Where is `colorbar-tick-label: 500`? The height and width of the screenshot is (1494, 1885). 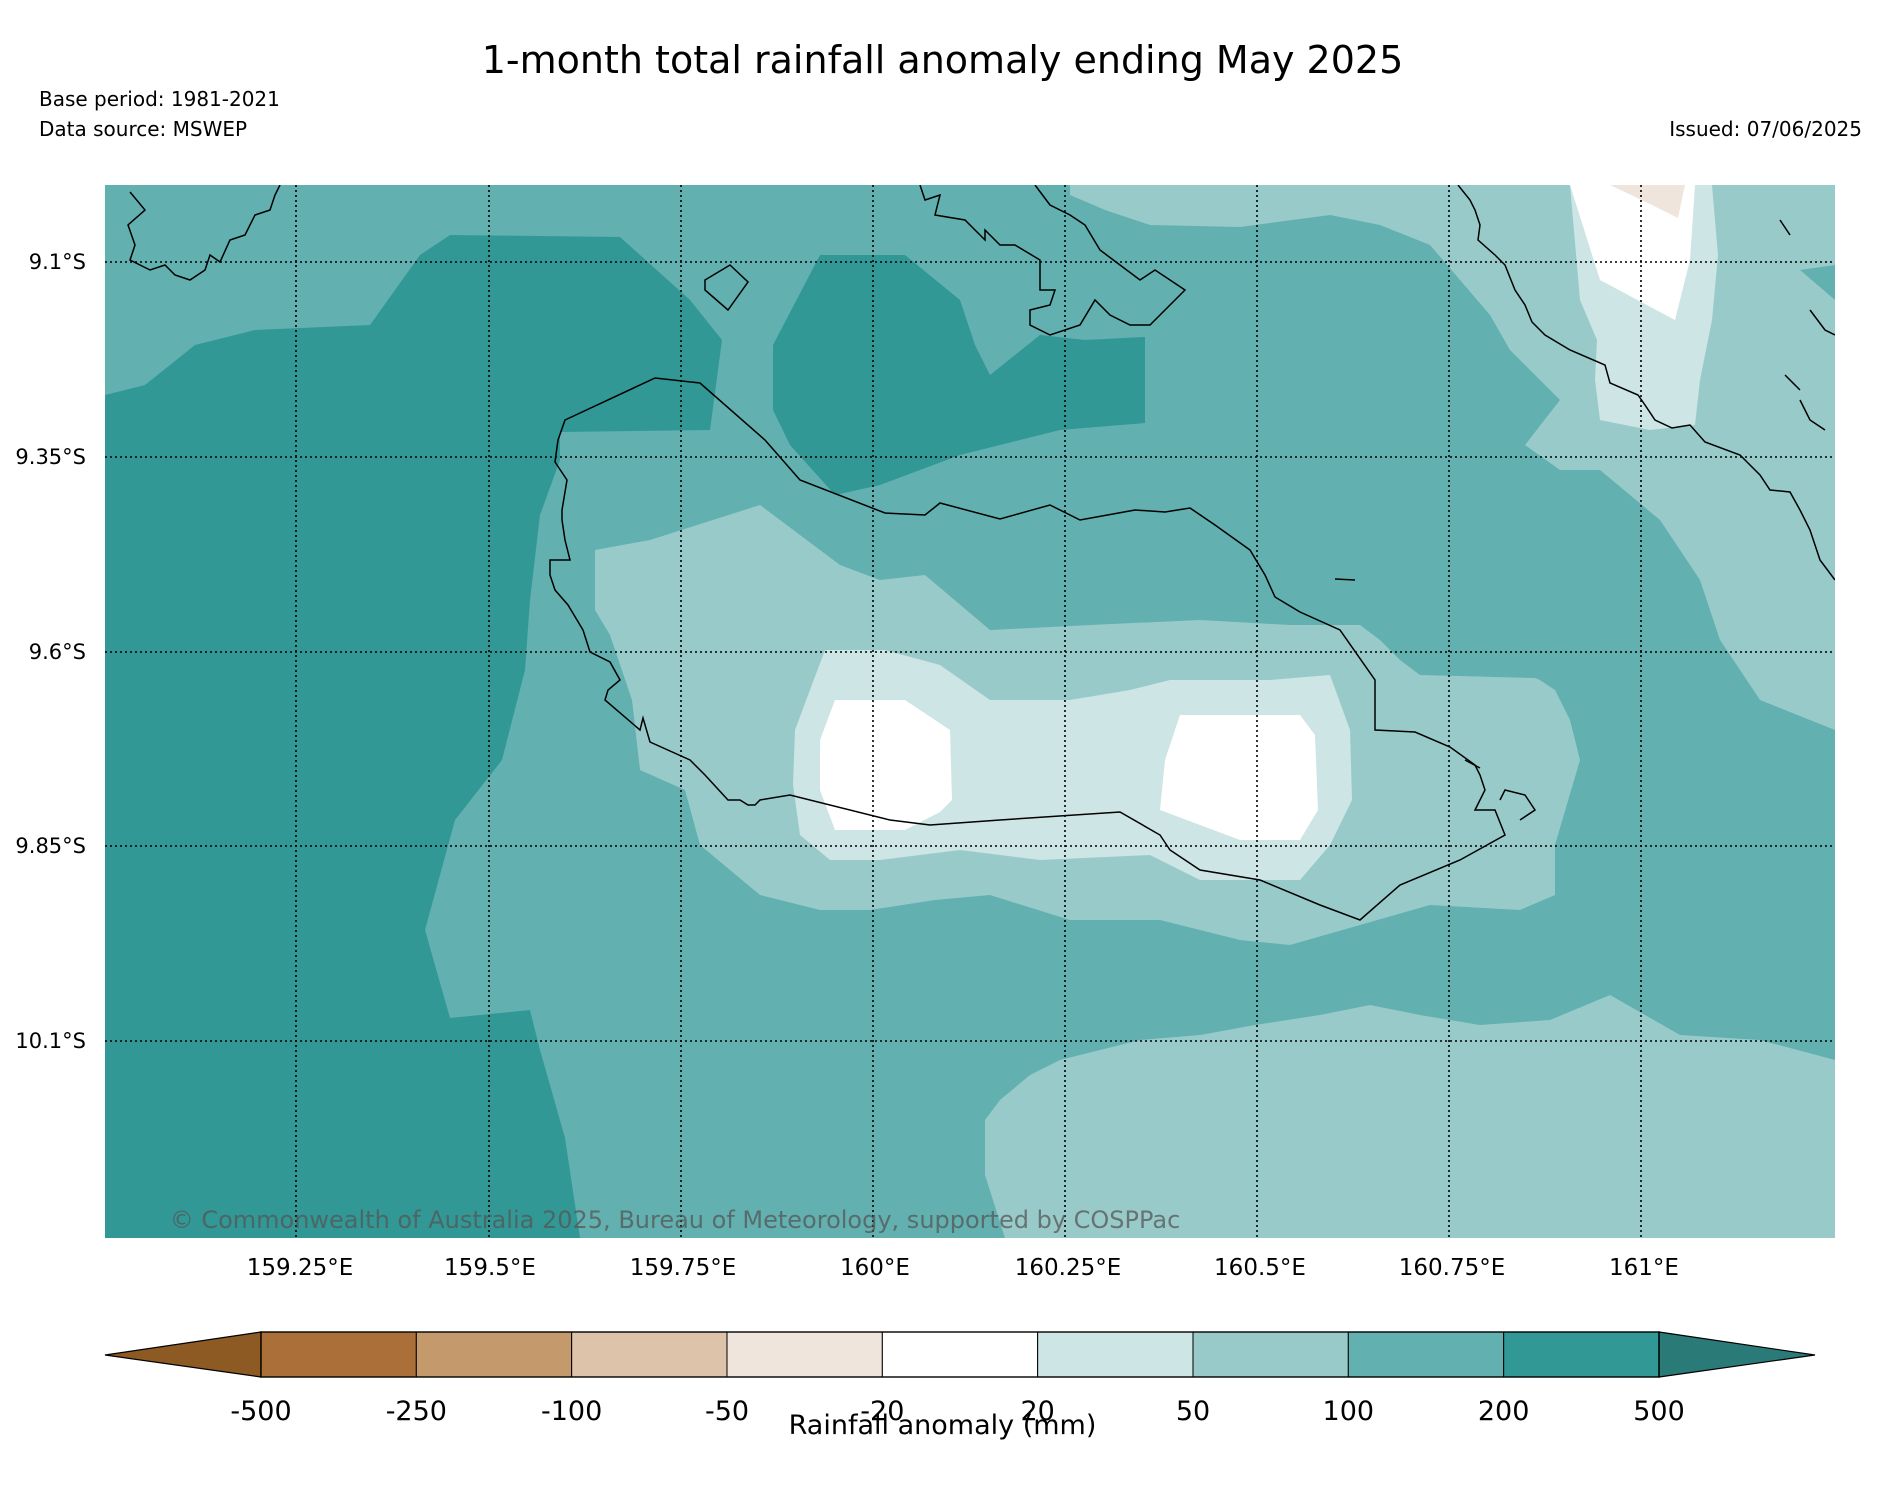
colorbar-tick-label: 500 is located at coordinates (1659, 1411).